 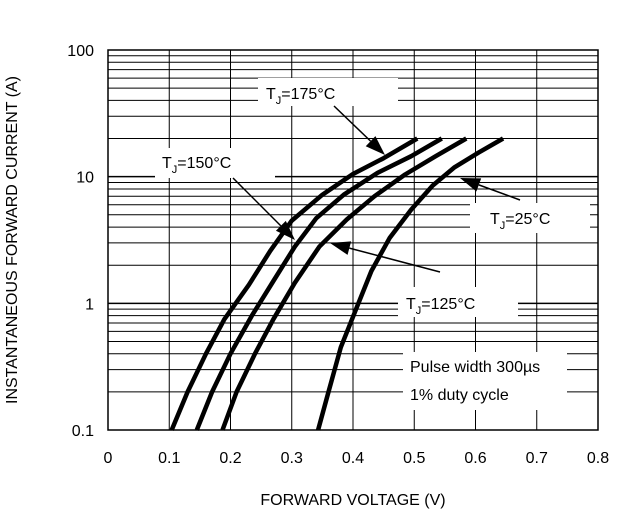 I want to click on annotation-tj-150c: TJ=150°C, so click(x=196, y=165).